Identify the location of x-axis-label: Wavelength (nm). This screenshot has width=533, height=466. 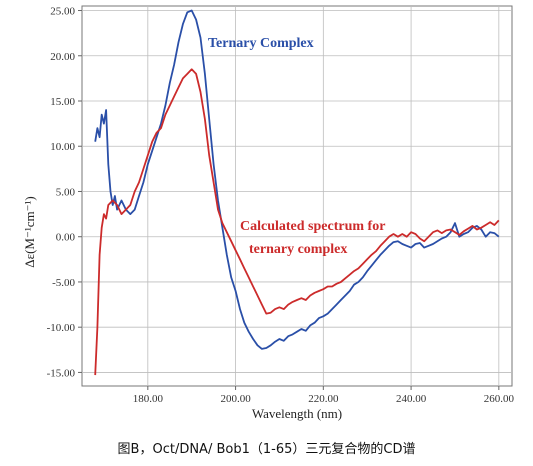
(297, 413).